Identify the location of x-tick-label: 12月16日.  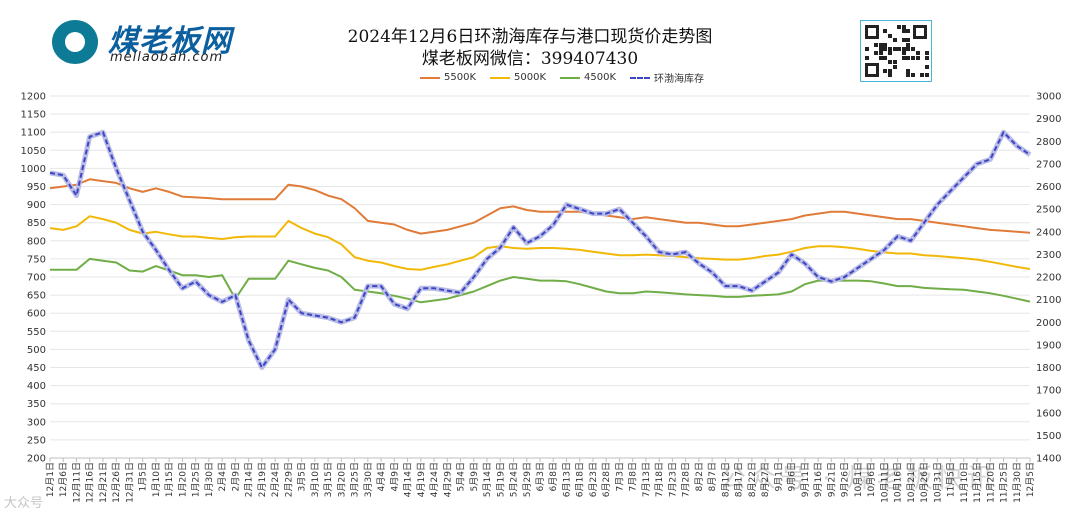
(90, 482).